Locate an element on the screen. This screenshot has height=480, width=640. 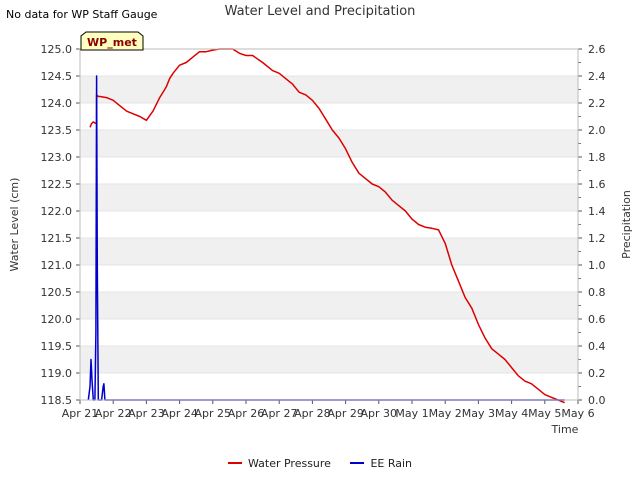
x-tick-label: Apr 29 is located at coordinates (345, 413).